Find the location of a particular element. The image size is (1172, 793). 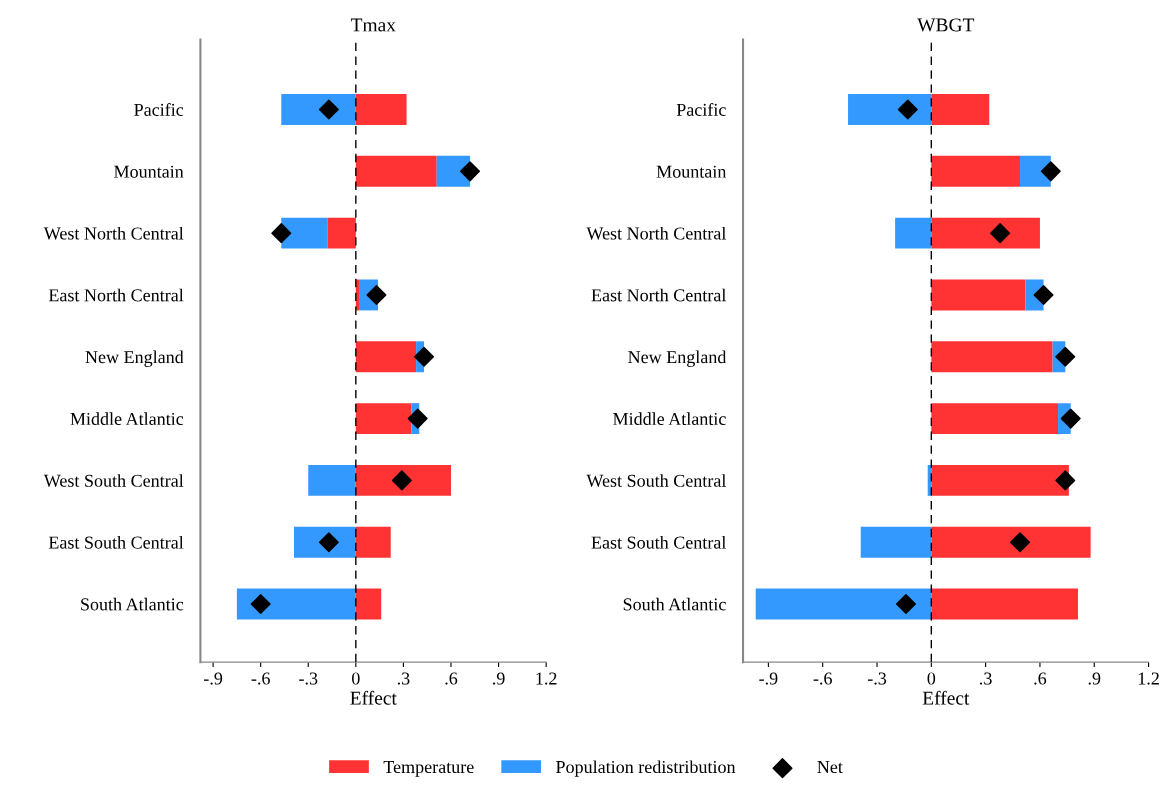

chart-title: WBGT is located at coordinates (946, 25).